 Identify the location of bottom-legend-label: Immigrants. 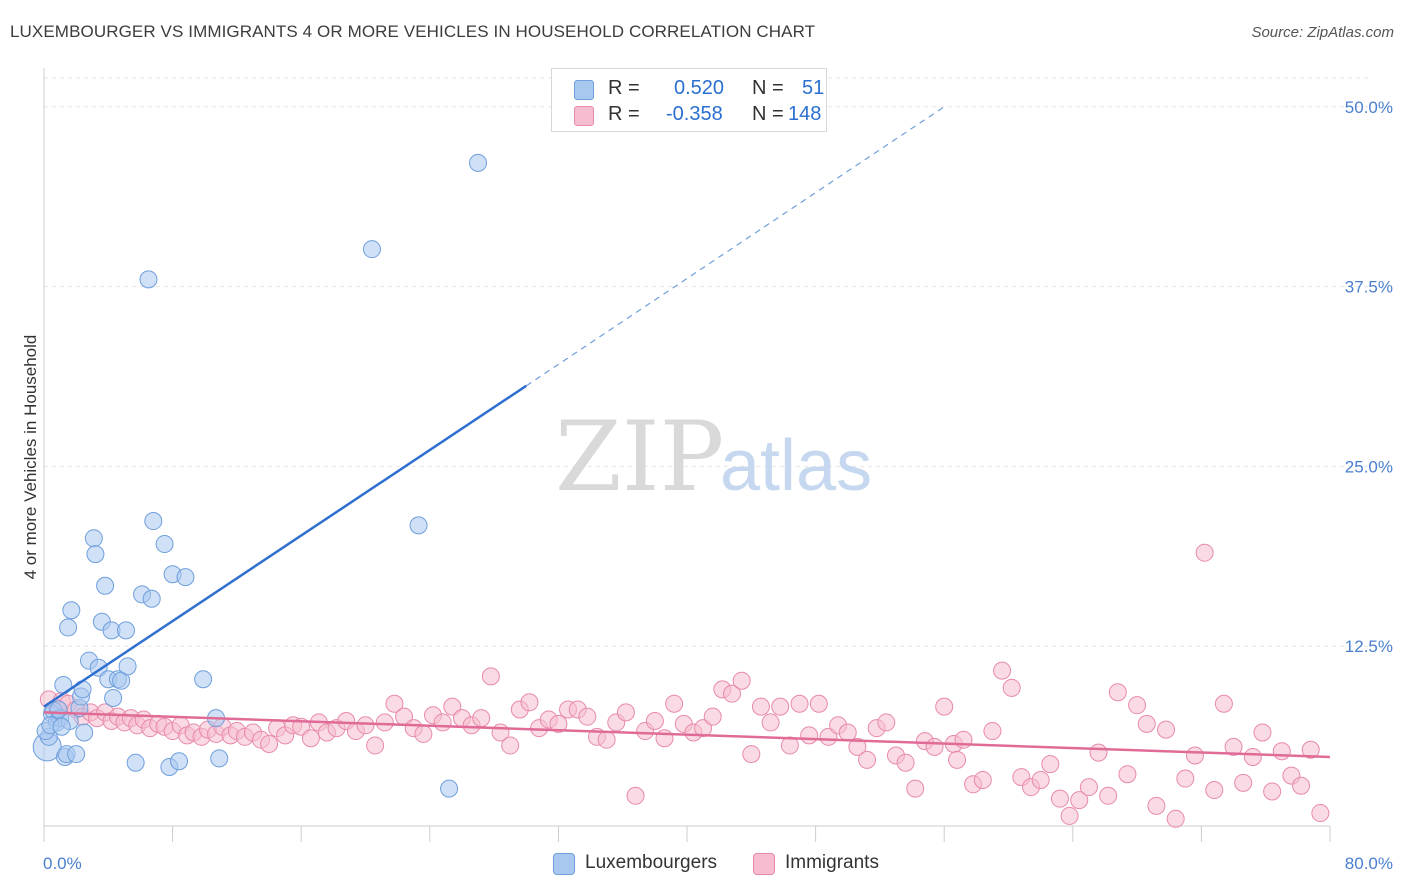
(832, 862).